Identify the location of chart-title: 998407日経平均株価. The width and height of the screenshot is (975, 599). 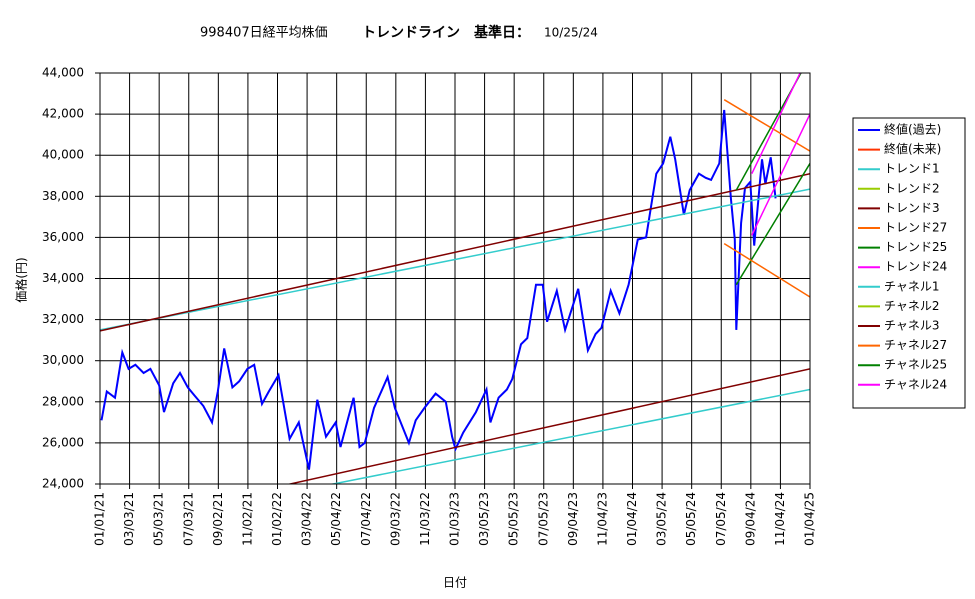
(264, 33).